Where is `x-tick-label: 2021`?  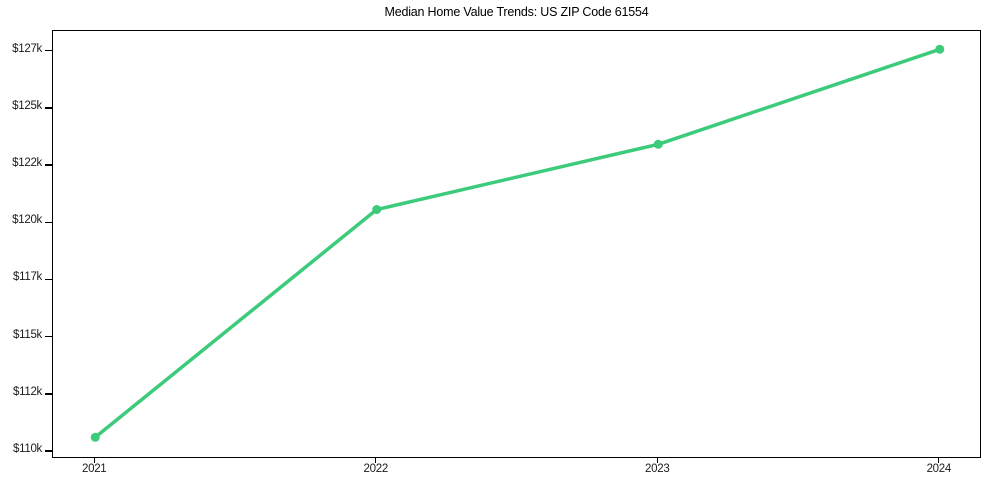
x-tick-label: 2021 is located at coordinates (94, 469).